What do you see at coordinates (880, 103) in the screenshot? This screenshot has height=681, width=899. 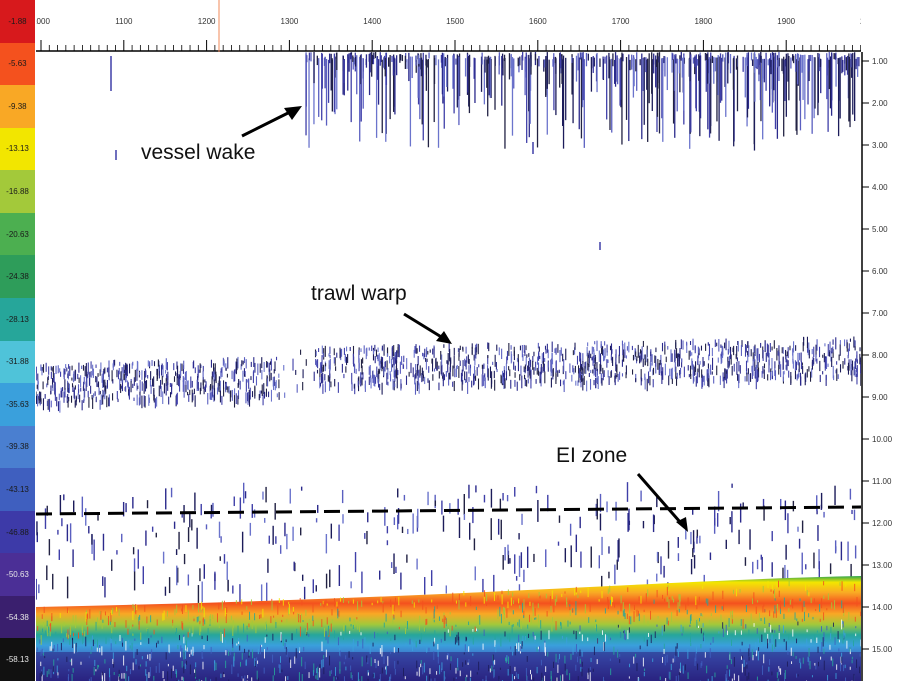 I see `y-tick-label: 2.00` at bounding box center [880, 103].